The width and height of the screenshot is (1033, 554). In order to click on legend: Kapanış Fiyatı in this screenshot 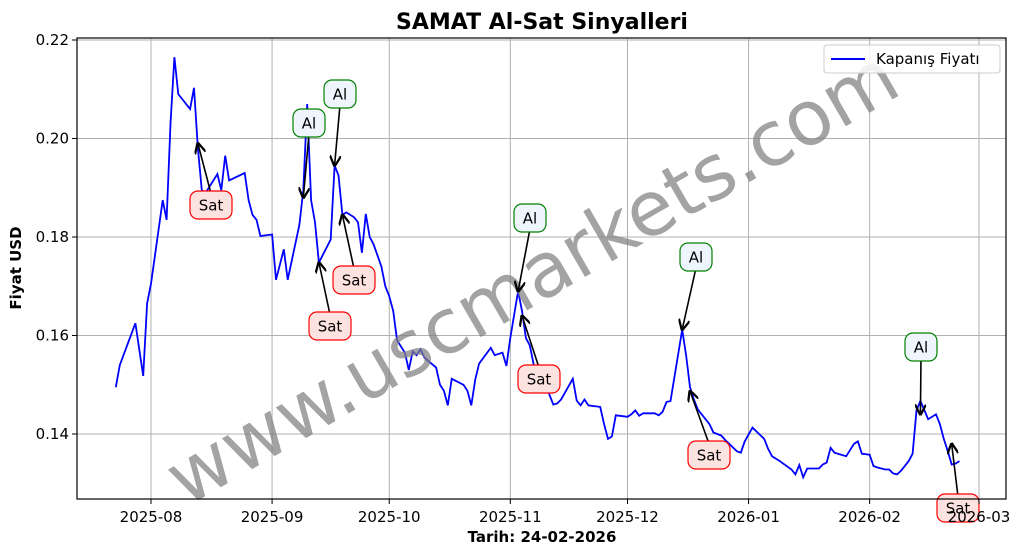, I will do `click(912, 59)`.